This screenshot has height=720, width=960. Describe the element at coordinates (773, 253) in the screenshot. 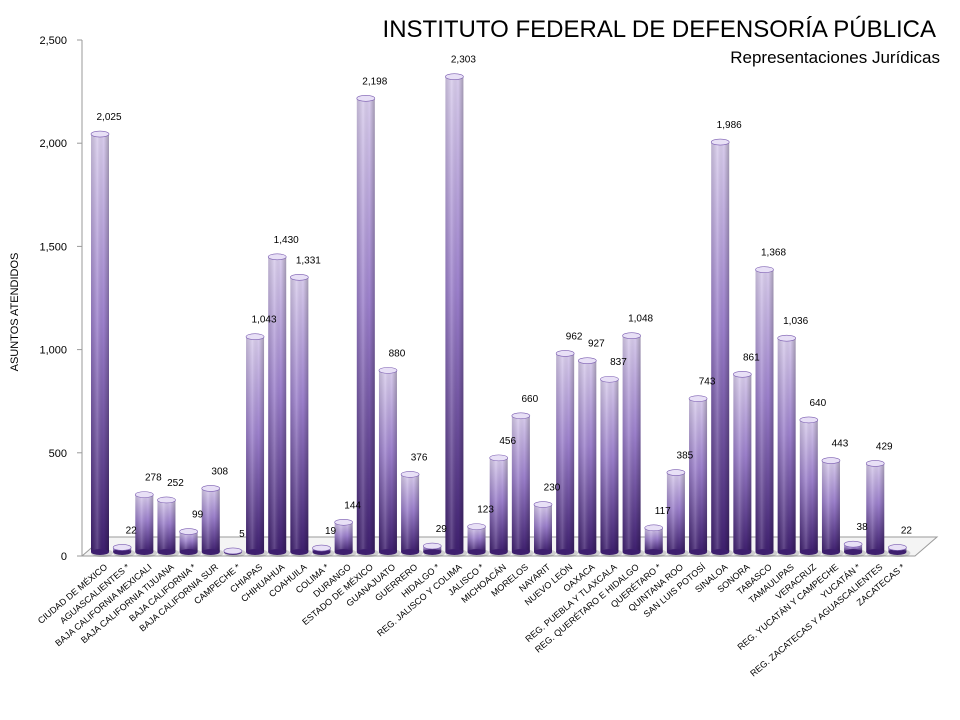

I see `data-label: 1,368` at that location.